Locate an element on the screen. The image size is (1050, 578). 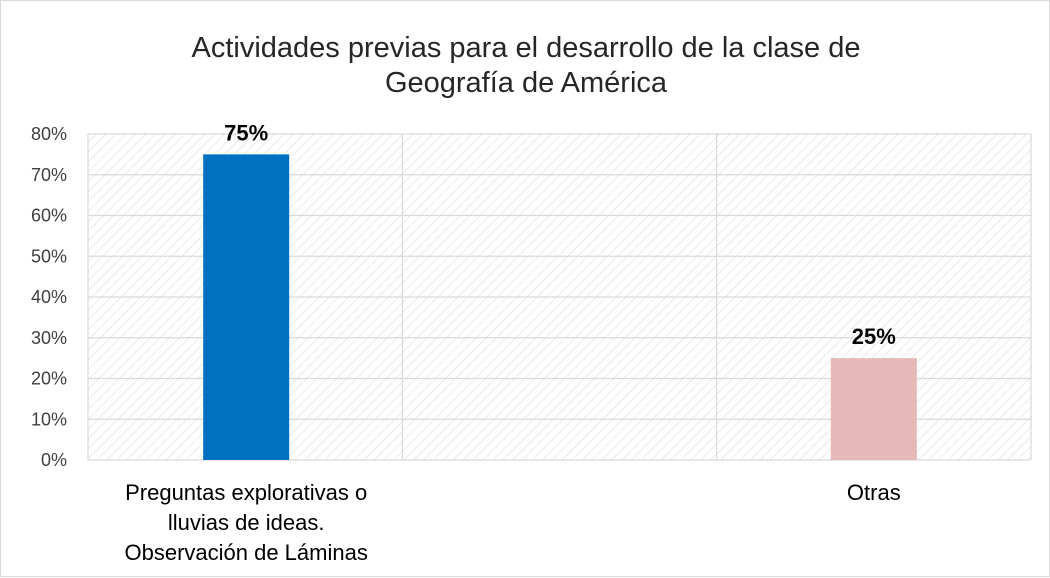
y-tick-label: 20% is located at coordinates (49, 379).